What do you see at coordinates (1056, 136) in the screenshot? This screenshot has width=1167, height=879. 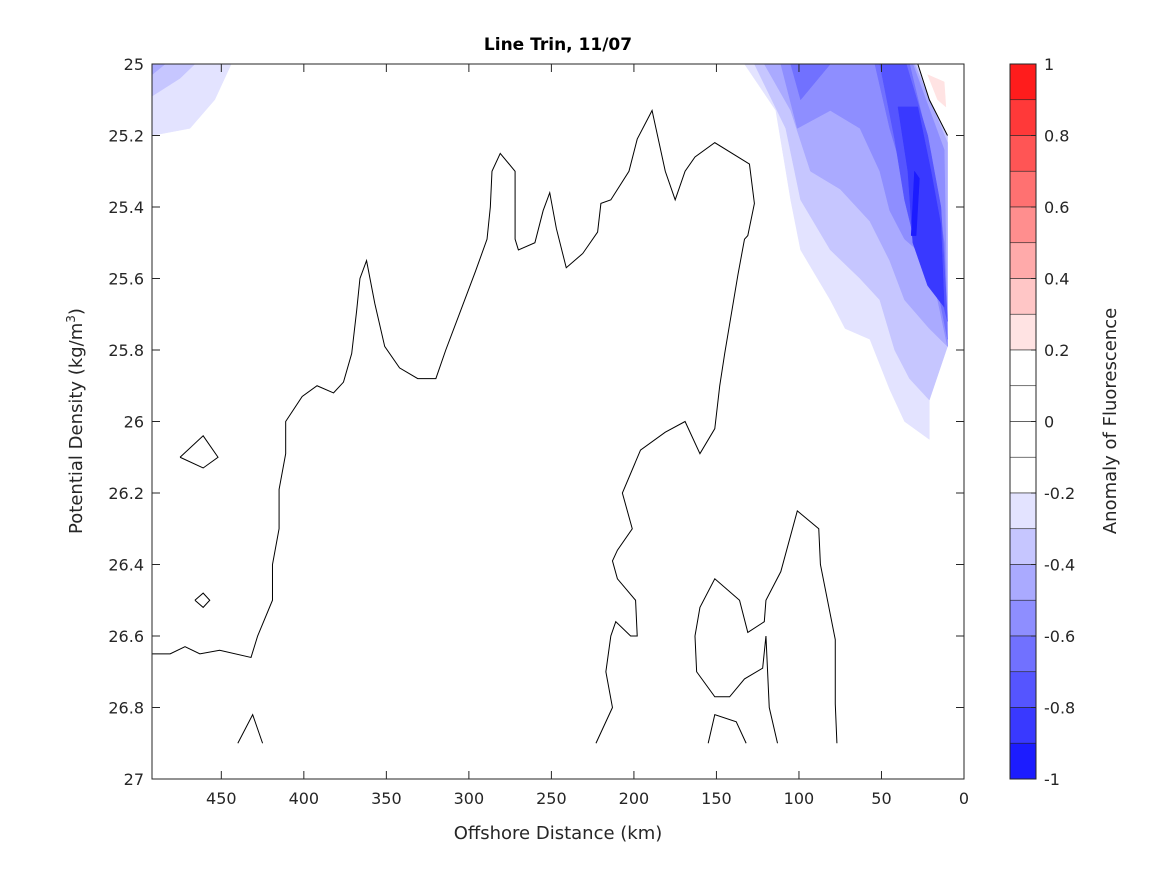 I see `colorbar-tick-label: 0.8` at bounding box center [1056, 136].